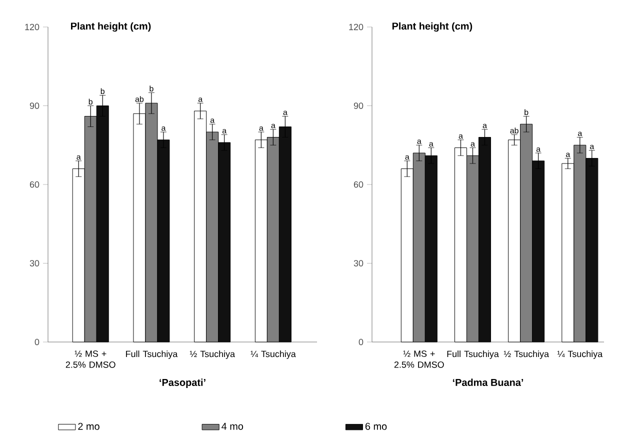  Describe the element at coordinates (376, 426) in the screenshot. I see `legend-label: 6 mo` at that location.